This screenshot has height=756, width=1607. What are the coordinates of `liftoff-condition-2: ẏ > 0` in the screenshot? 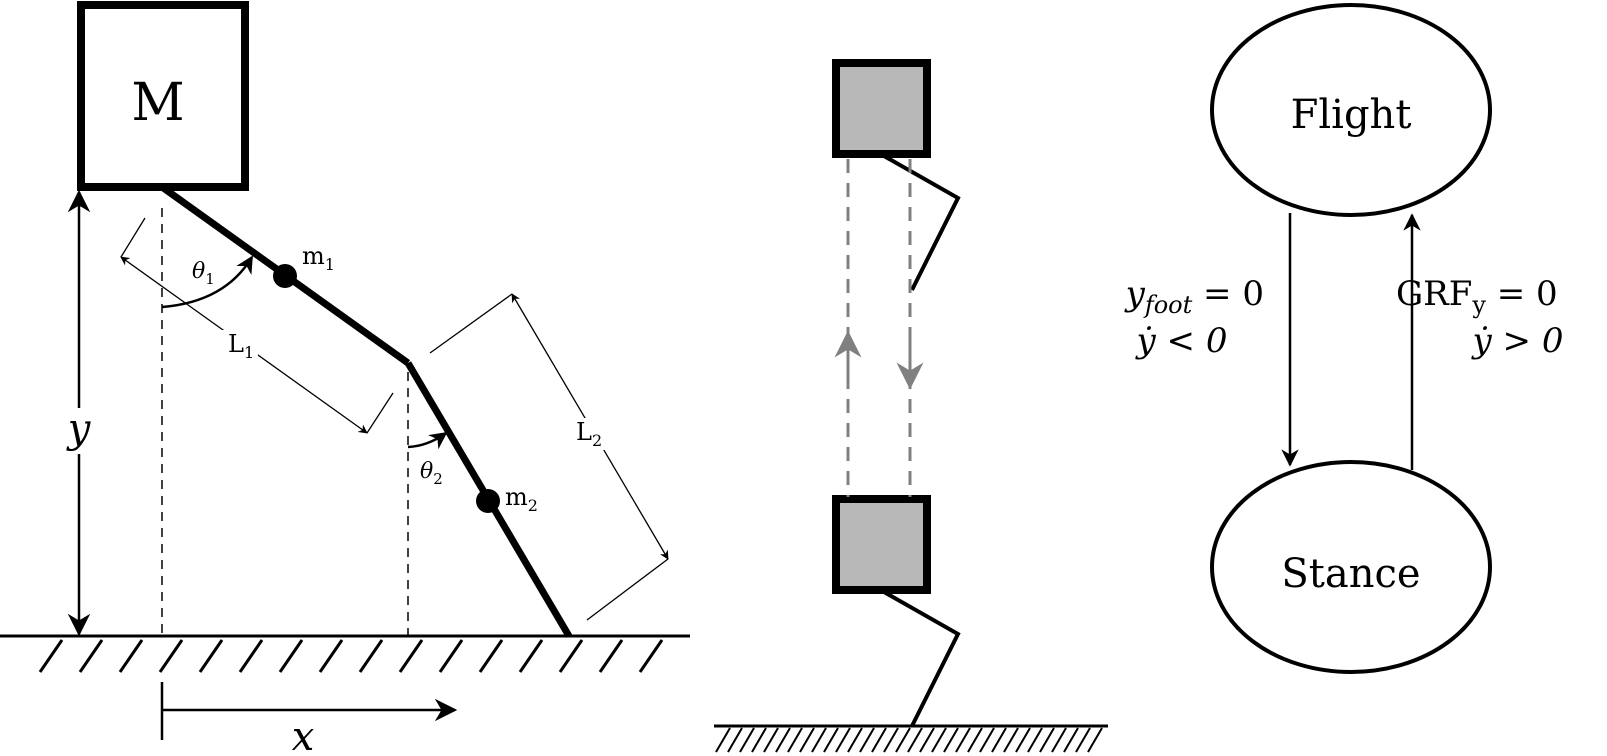 It's located at (1517, 341).